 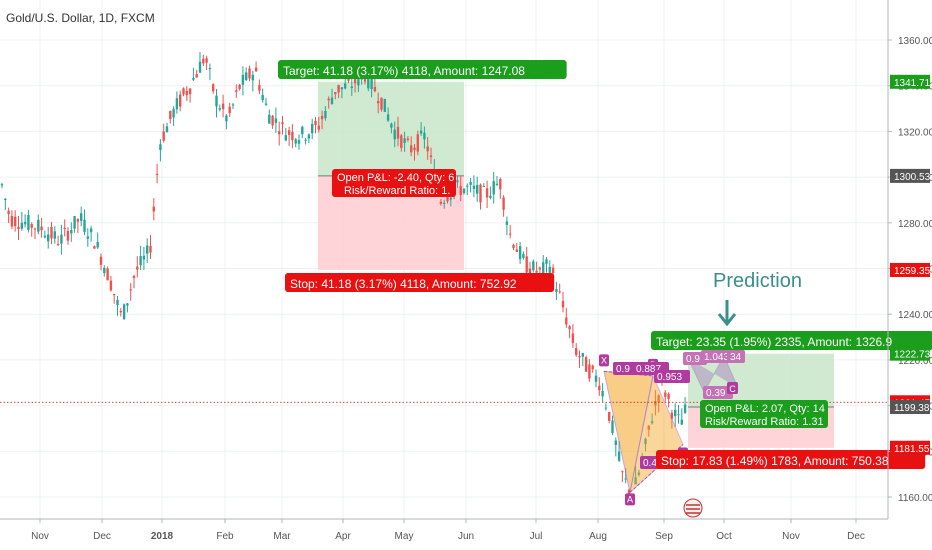 What do you see at coordinates (915, 132) in the screenshot?
I see `y-tick-label: 1320.00` at bounding box center [915, 132].